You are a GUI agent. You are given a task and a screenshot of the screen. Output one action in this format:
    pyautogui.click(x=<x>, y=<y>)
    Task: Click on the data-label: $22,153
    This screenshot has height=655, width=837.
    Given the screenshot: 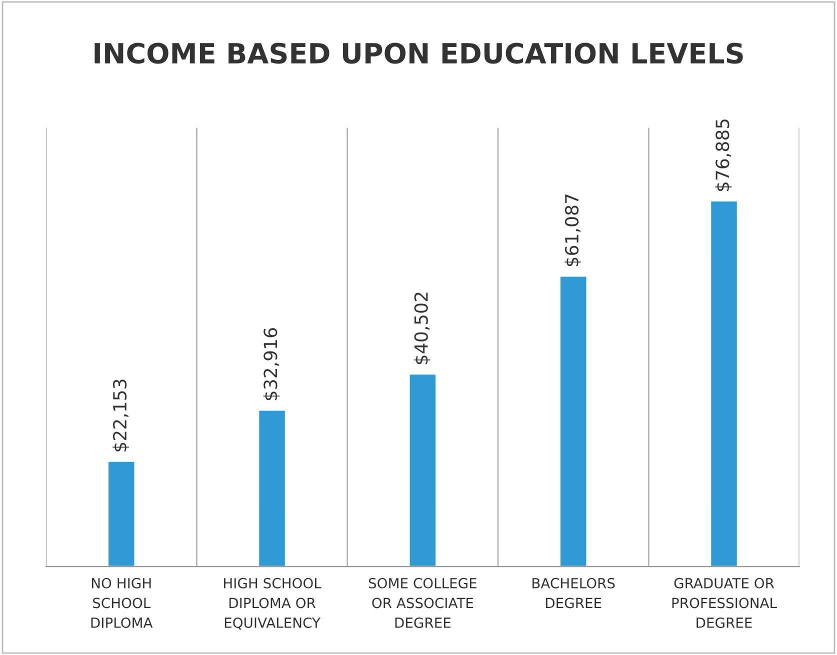 What is the action you would take?
    pyautogui.click(x=120, y=416)
    